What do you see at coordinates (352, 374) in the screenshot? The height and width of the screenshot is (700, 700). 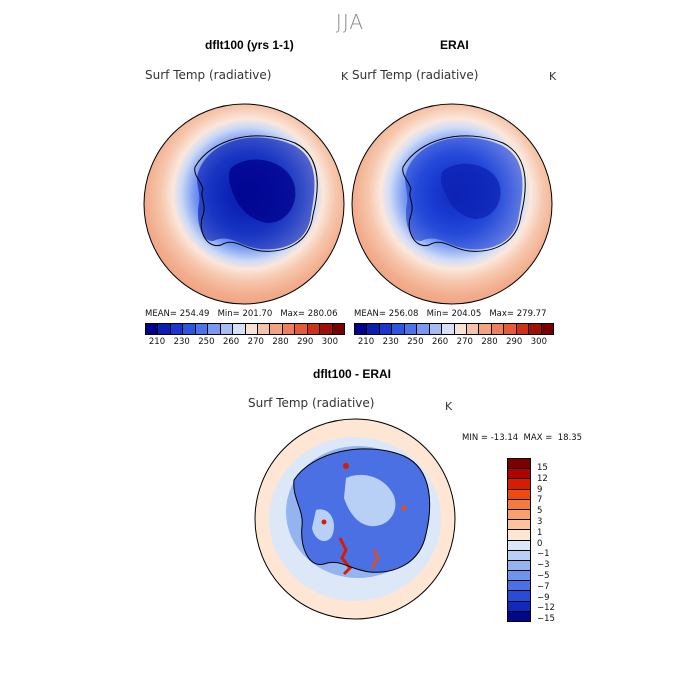 I see `diff-panel-title: dflt100 - ERAI` at bounding box center [352, 374].